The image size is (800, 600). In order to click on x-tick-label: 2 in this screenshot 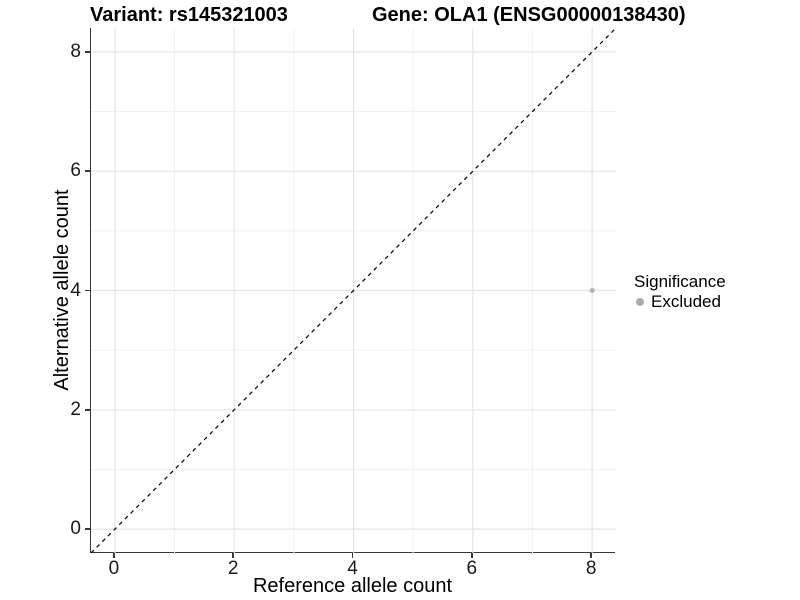, I will do `click(233, 568)`.